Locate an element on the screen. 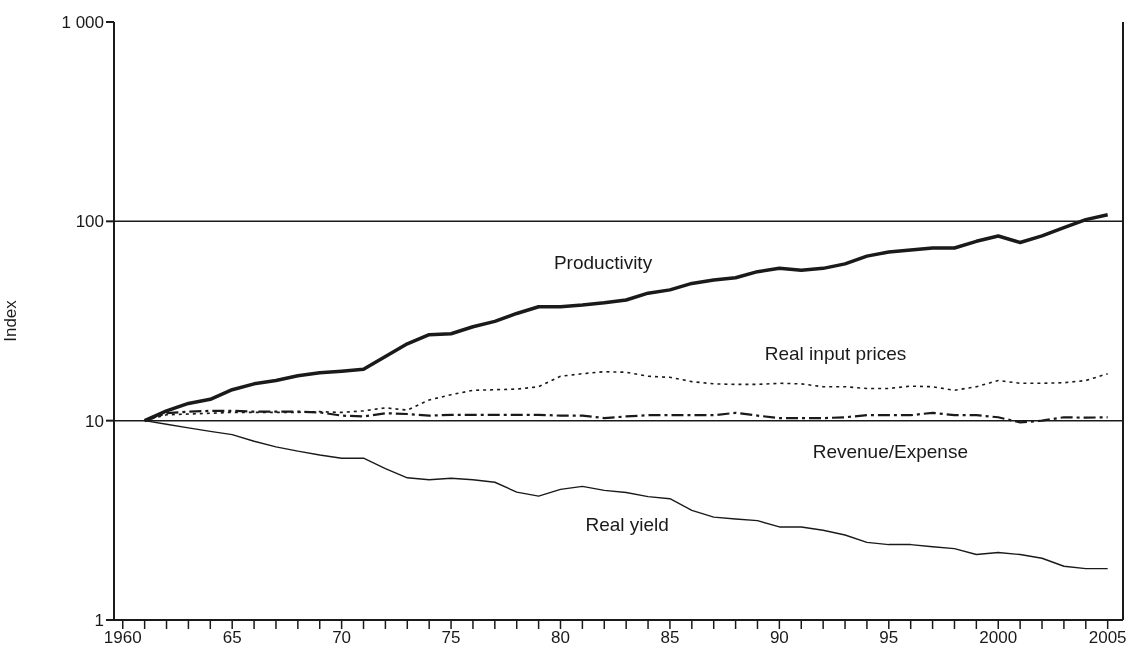  x-tick-label: 1960 is located at coordinates (122, 638).